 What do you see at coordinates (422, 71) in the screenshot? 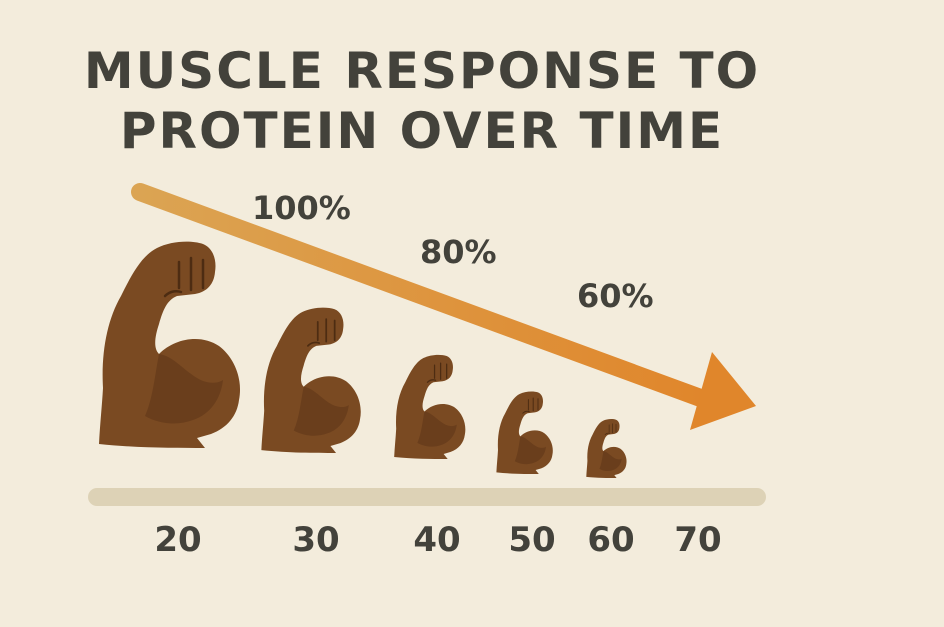
I see `title-line-1: MUSCLE RESPONSE TO` at bounding box center [422, 71].